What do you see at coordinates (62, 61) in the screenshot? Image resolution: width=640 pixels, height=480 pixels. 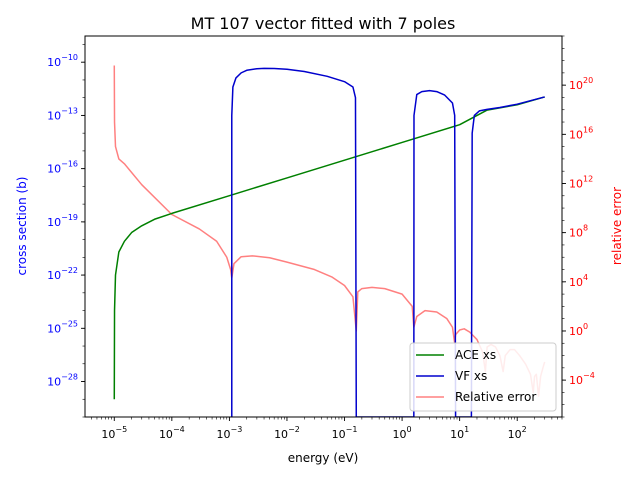 I see `y-left-tick-label: 10−10` at bounding box center [62, 61].